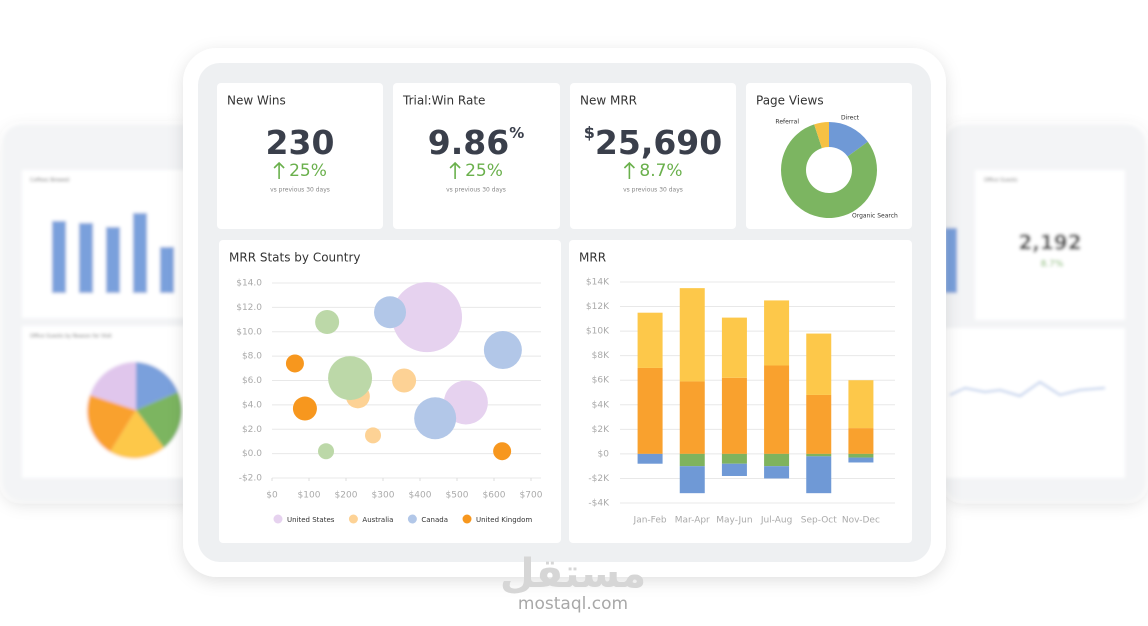  I want to click on y-tick-label: -$2.0, so click(251, 479).